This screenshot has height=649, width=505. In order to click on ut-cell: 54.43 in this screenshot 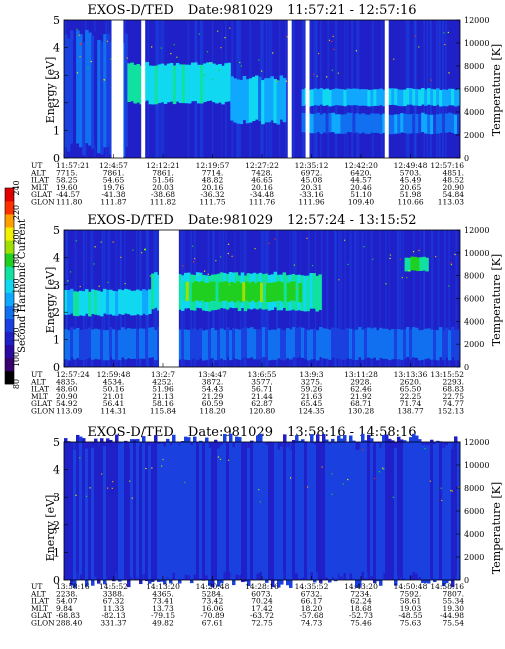, I will do `click(213, 389)`.